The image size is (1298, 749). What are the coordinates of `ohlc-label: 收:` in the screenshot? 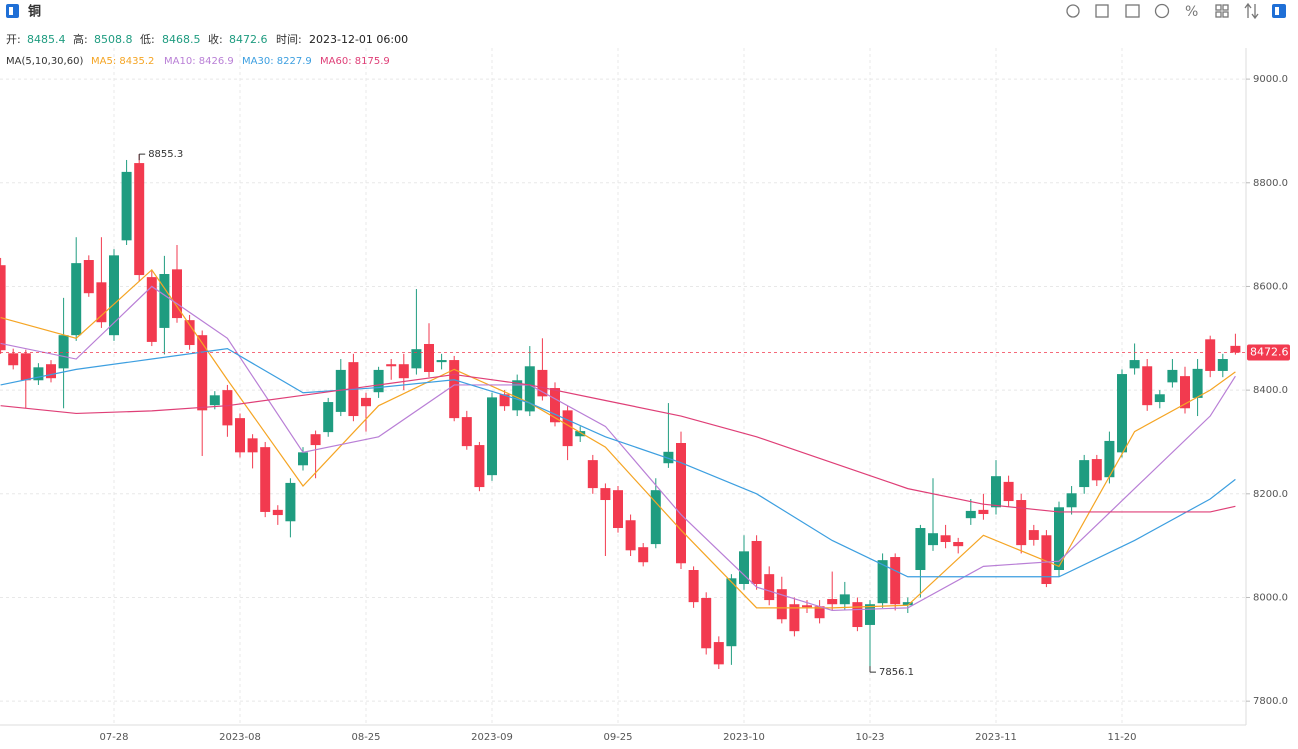 It's located at (215, 39).